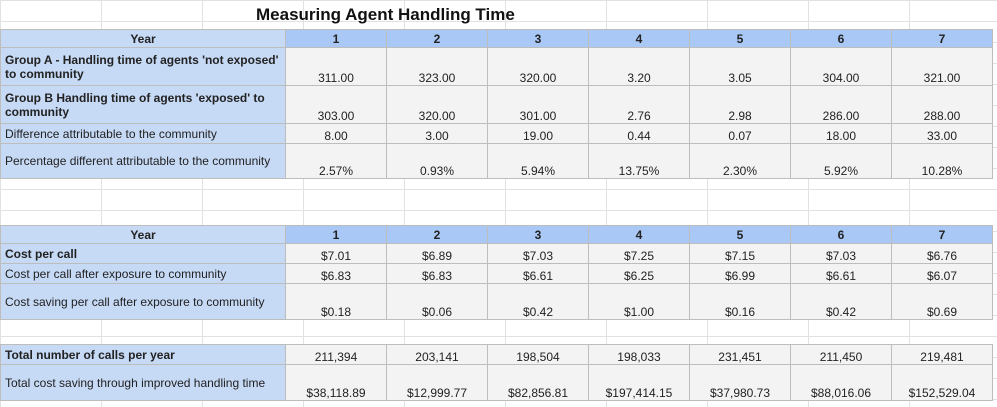 The height and width of the screenshot is (407, 997). I want to click on value-cell: 5.94%, so click(538, 161).